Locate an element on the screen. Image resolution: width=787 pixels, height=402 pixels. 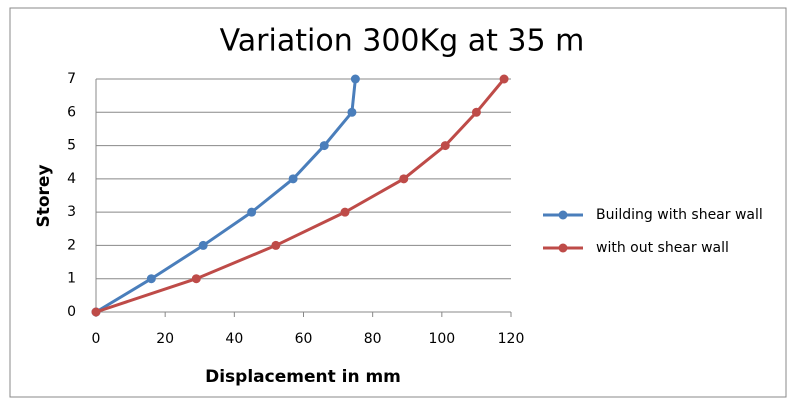
x-tick-label: 100 is located at coordinates (441, 339).